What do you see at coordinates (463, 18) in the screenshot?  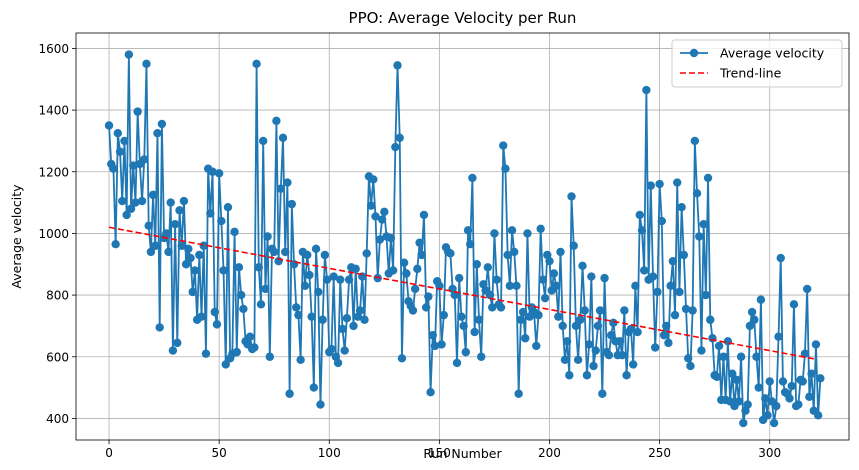 I see `chart-title: PPO: Average Velocity per Run` at bounding box center [463, 18].